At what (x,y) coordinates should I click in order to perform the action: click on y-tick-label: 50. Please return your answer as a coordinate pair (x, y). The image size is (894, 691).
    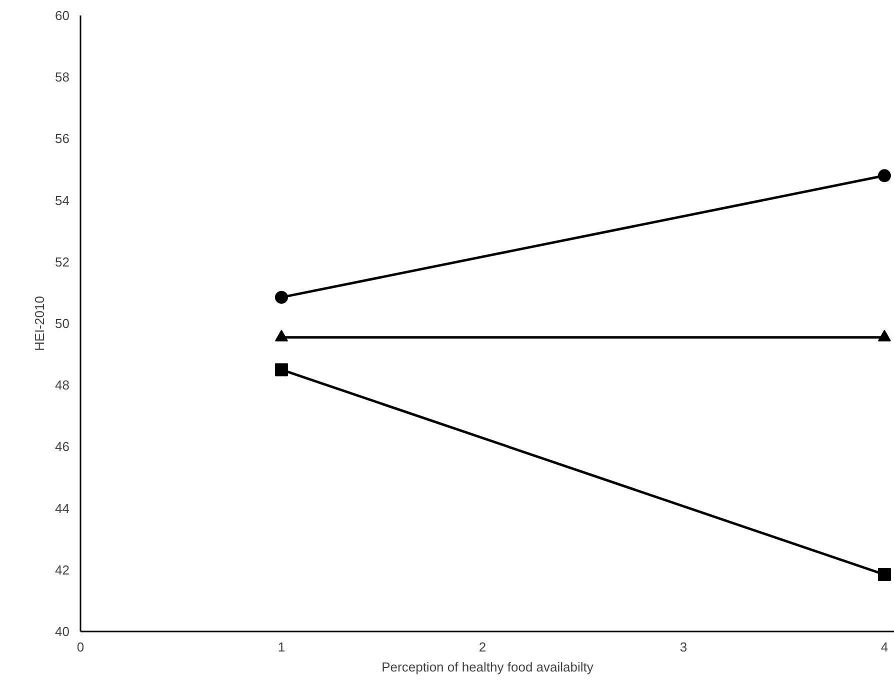
    Looking at the image, I should click on (62, 323).